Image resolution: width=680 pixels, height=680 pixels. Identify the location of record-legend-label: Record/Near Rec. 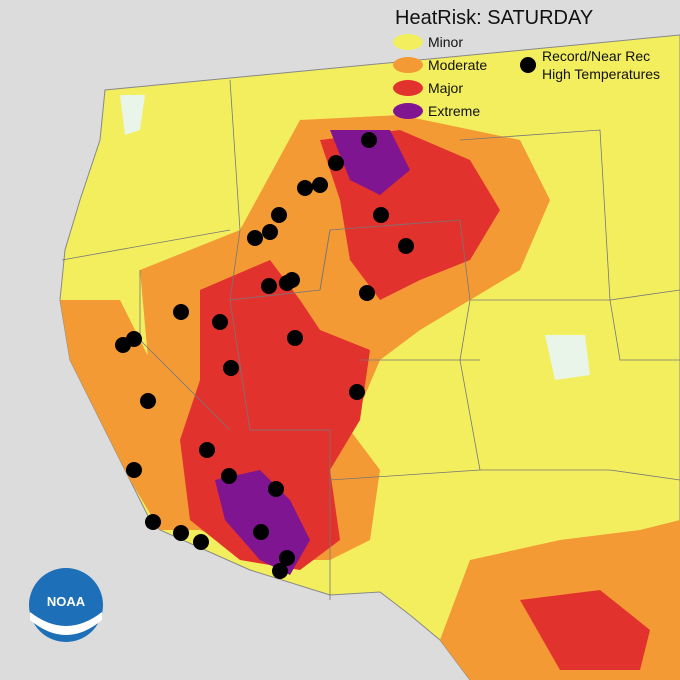
(596, 56).